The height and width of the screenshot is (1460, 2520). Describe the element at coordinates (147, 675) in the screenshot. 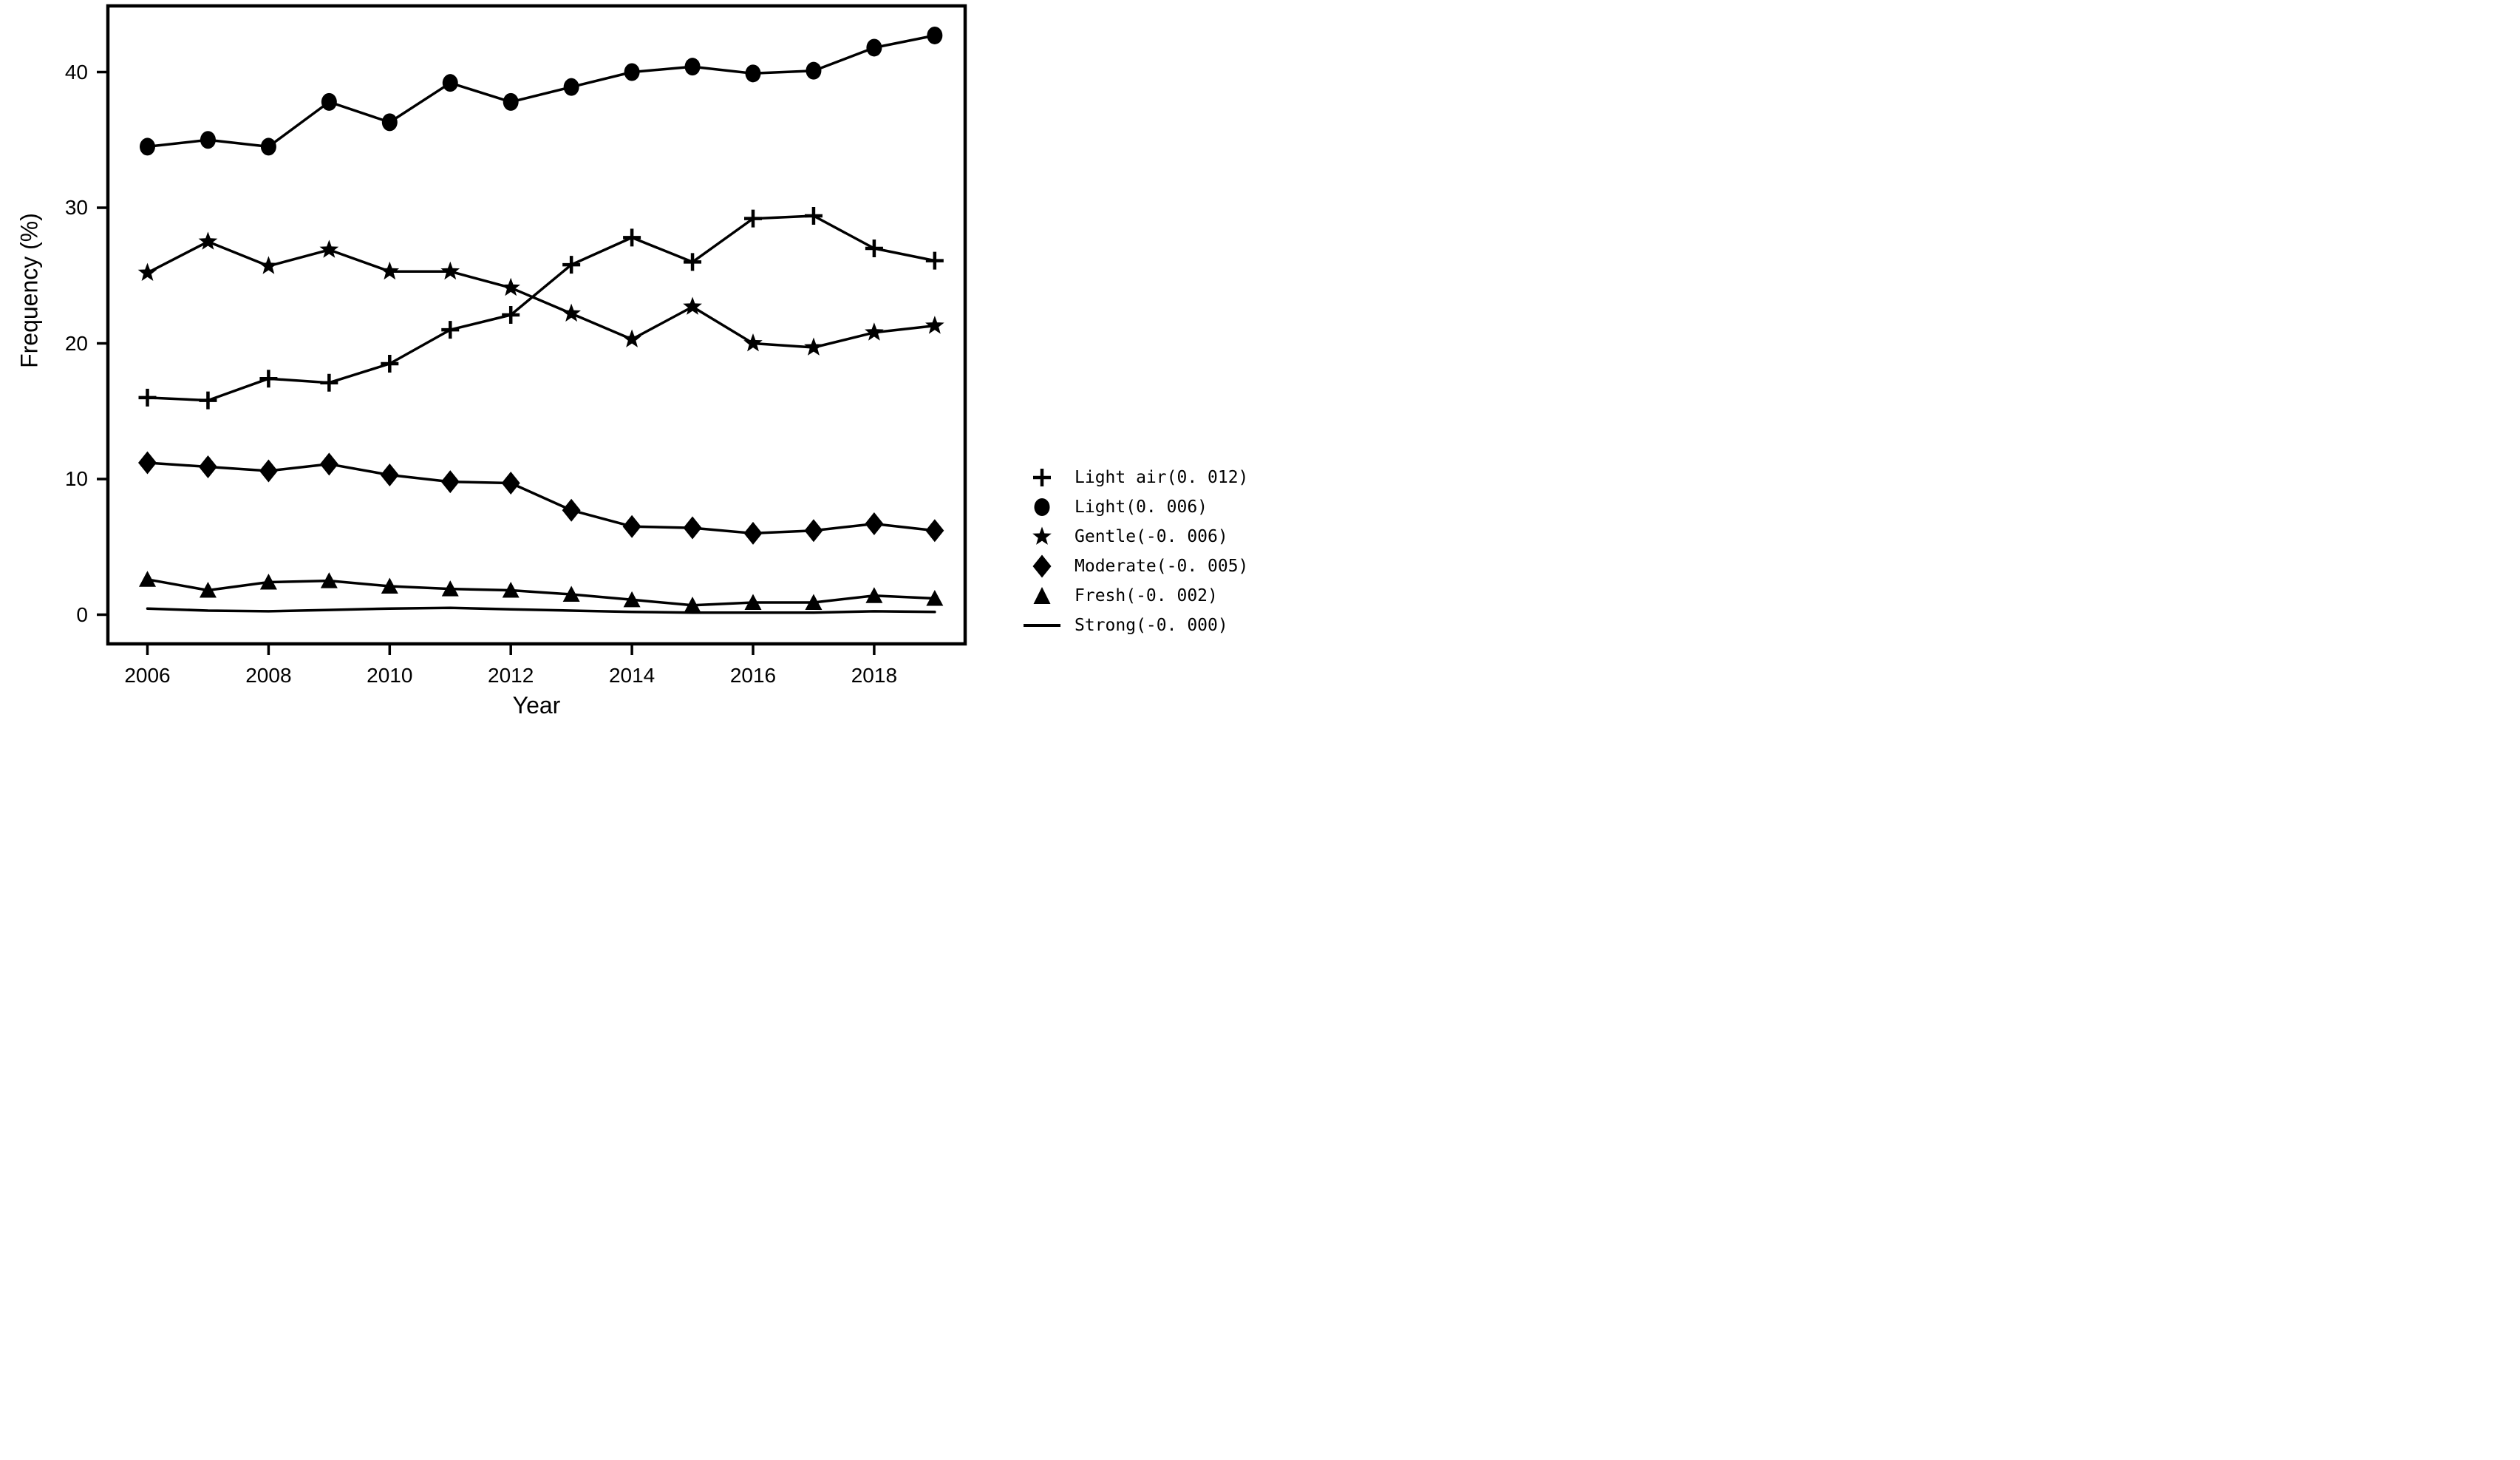

I see `x-tick-label: 2006` at that location.